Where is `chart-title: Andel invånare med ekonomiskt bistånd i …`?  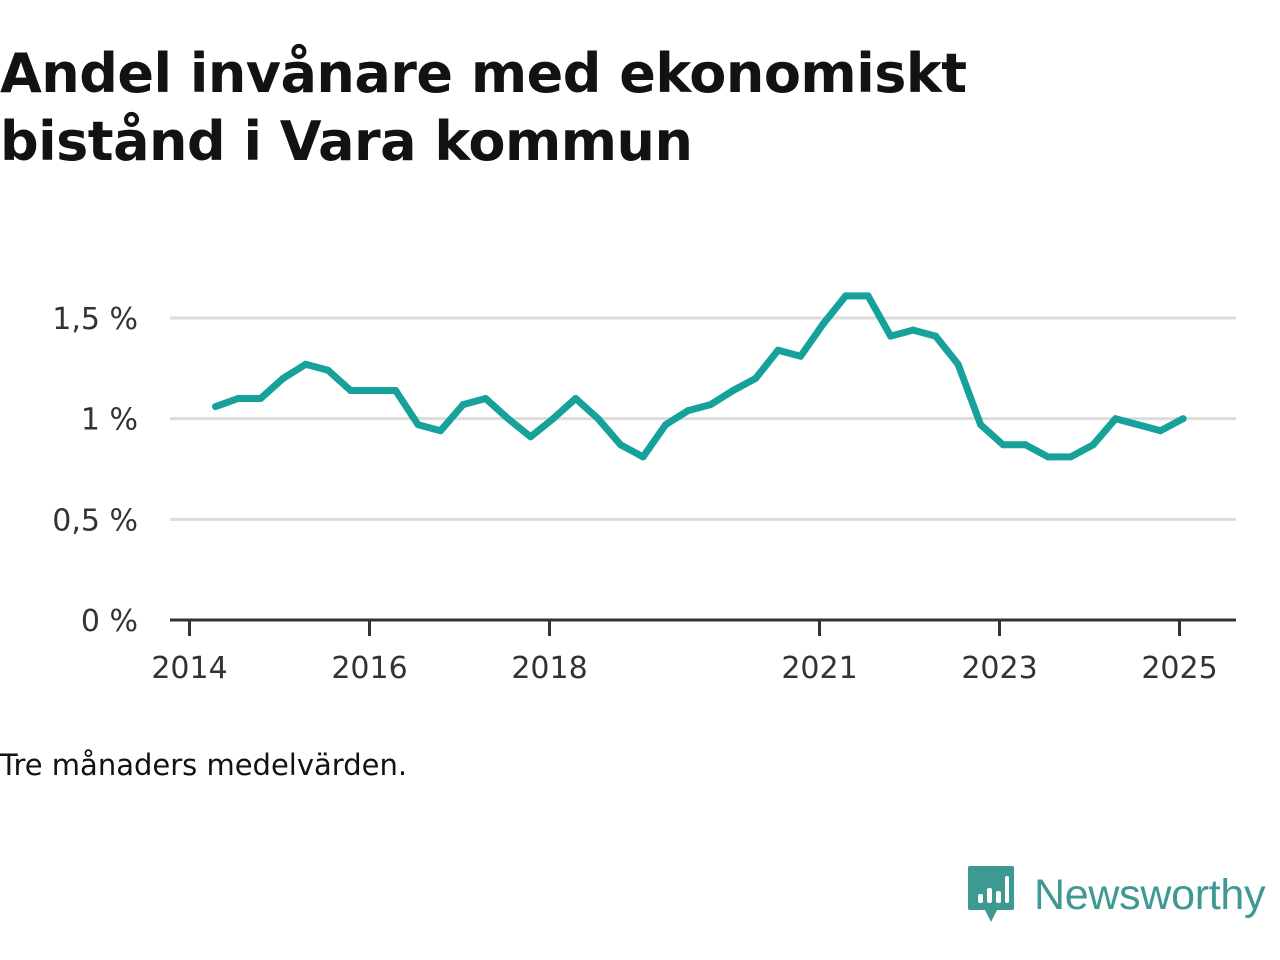 chart-title: Andel invånare med ekonomiskt bistånd i … is located at coordinates (483, 107).